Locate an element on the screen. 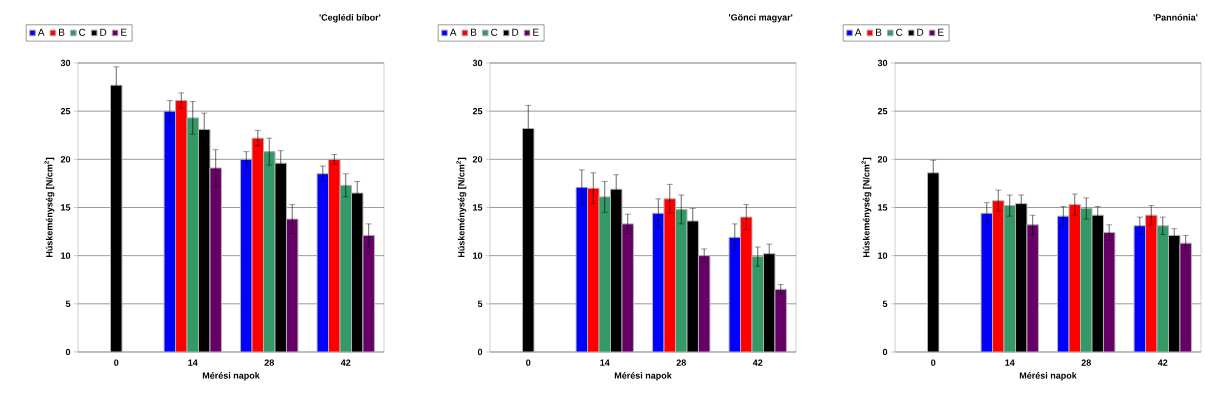  chart-title: 'Gönci magyar' is located at coordinates (760, 18).